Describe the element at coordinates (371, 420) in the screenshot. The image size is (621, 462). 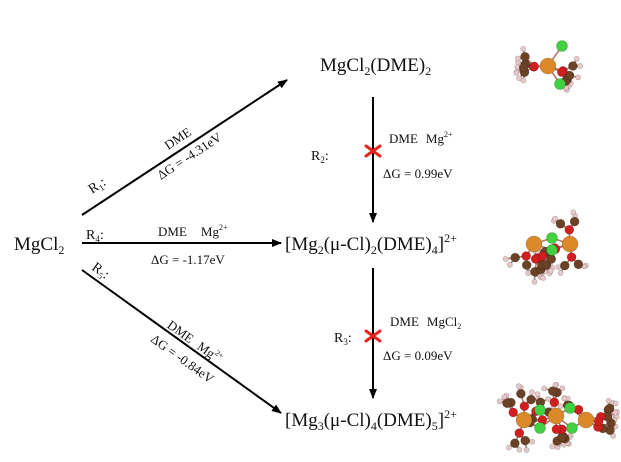
I see `species-mg3-trimer: [Mg3(μ-Cl)4(DME)5]2+` at that location.